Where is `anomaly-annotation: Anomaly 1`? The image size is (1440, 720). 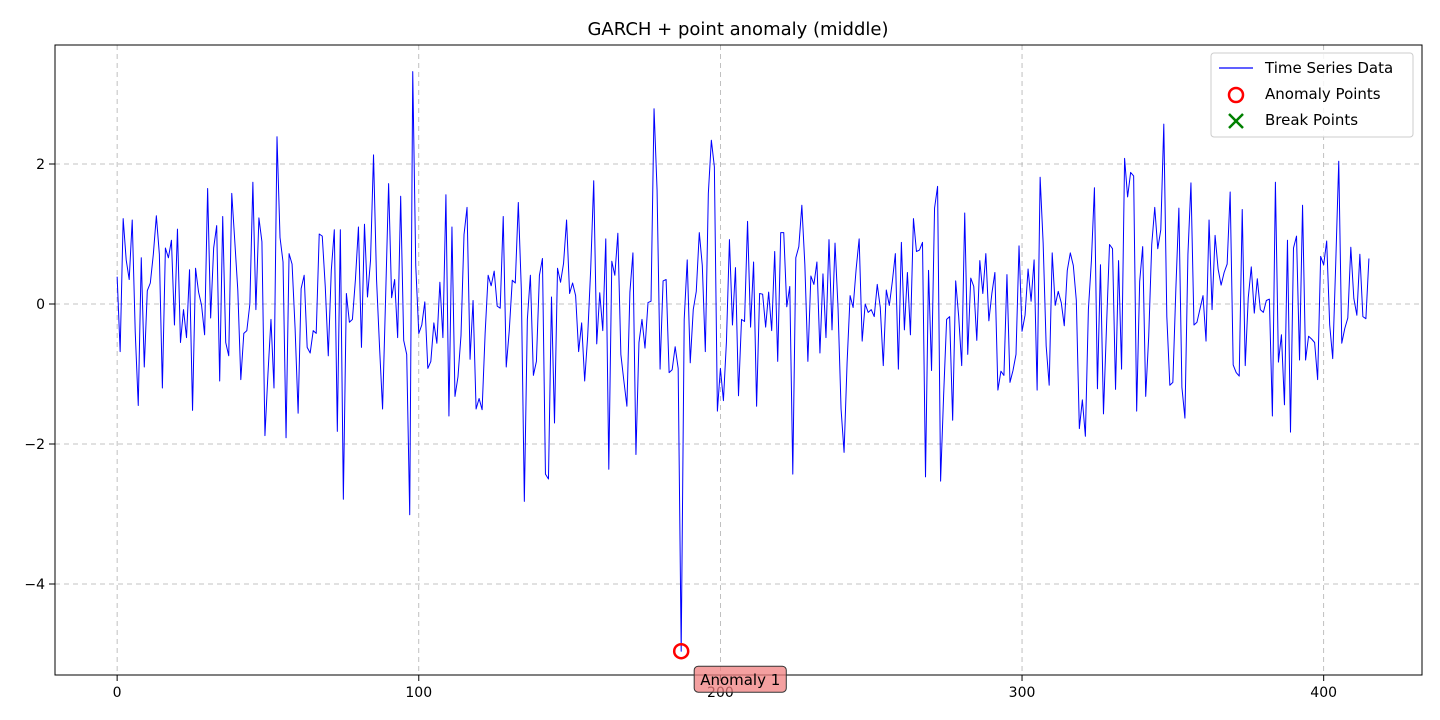
anomaly-annotation: Anomaly 1 is located at coordinates (740, 679).